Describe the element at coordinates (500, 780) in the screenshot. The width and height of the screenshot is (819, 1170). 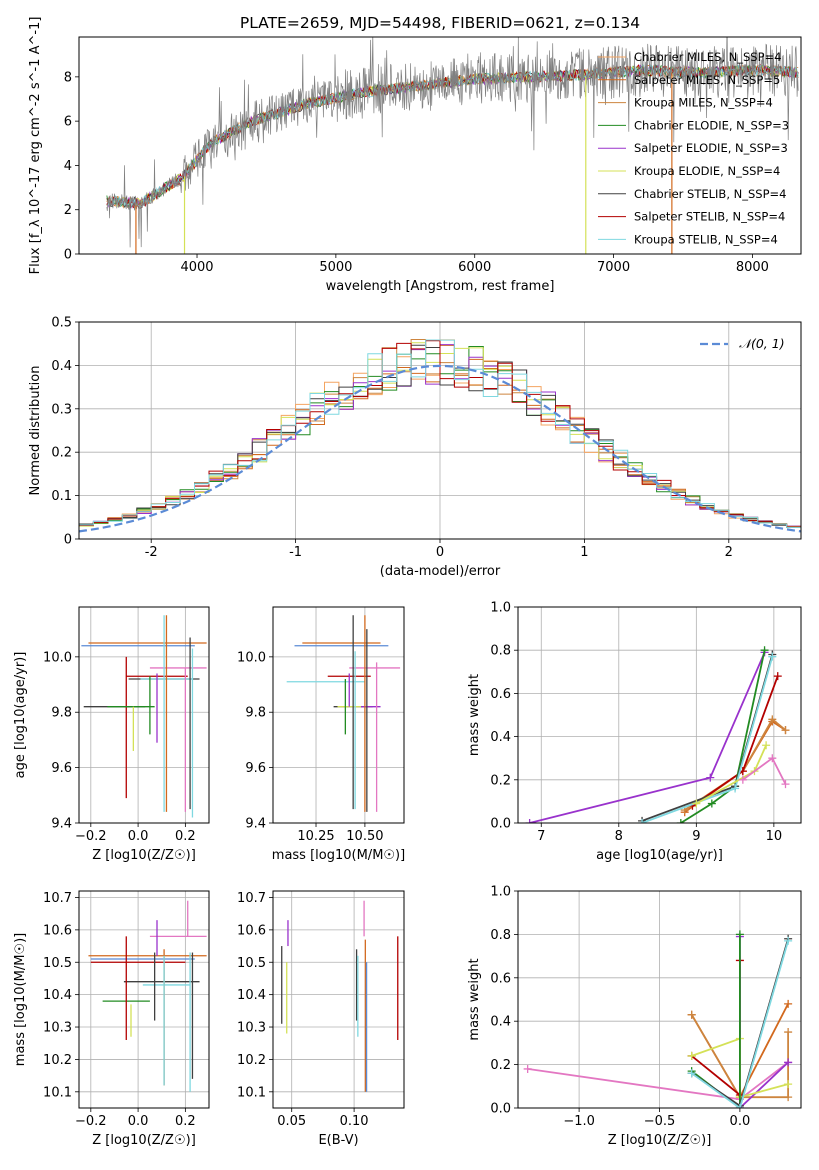
I see `y-tick-label: 0.2` at that location.